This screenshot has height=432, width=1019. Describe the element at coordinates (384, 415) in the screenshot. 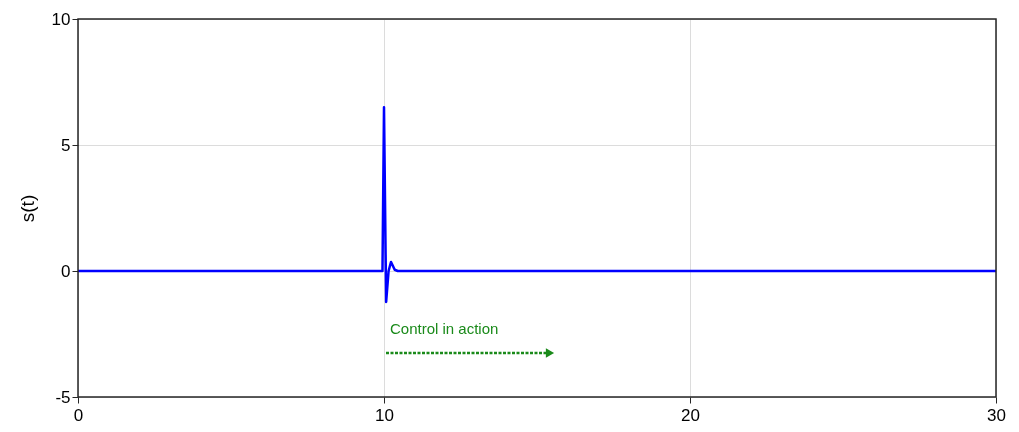

I see `x-tick-label: 10` at that location.